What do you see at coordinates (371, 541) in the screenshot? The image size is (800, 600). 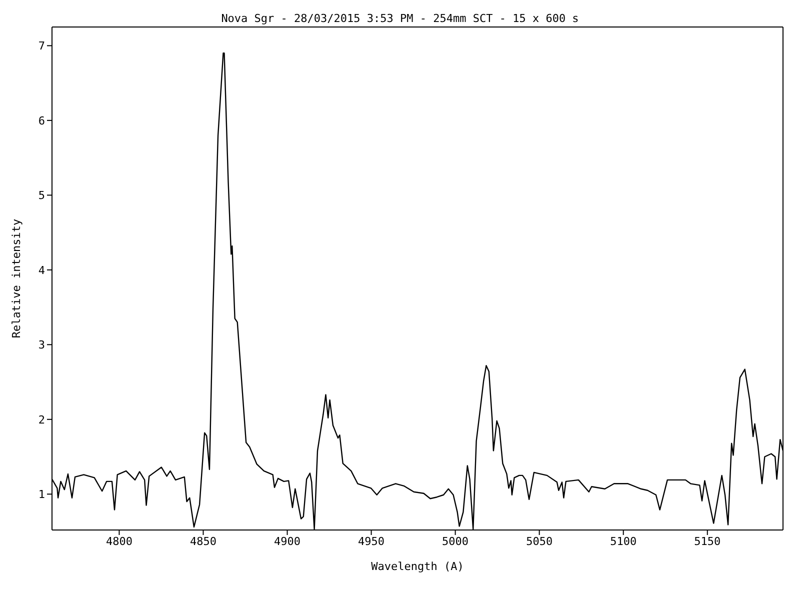 I see `x-tick-label: 4950` at bounding box center [371, 541].